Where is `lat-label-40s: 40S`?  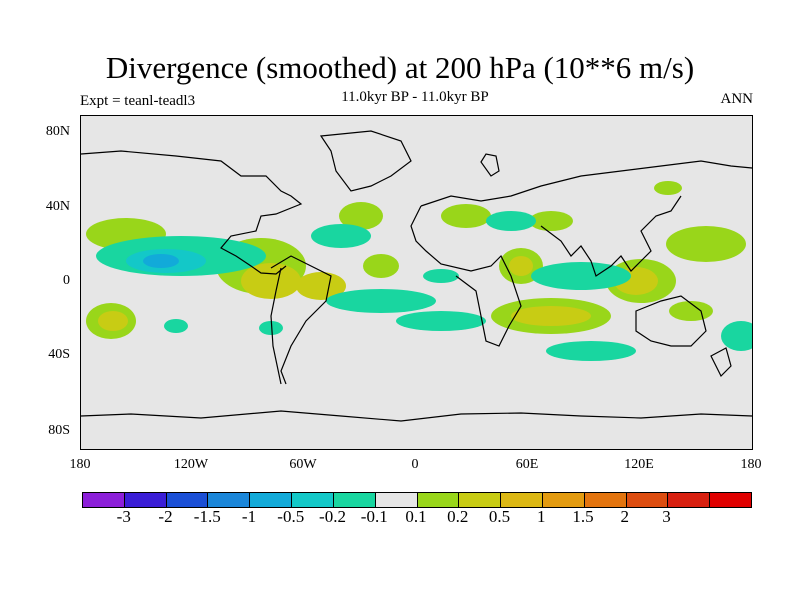
lat-label-40s: 40S is located at coordinates (59, 354).